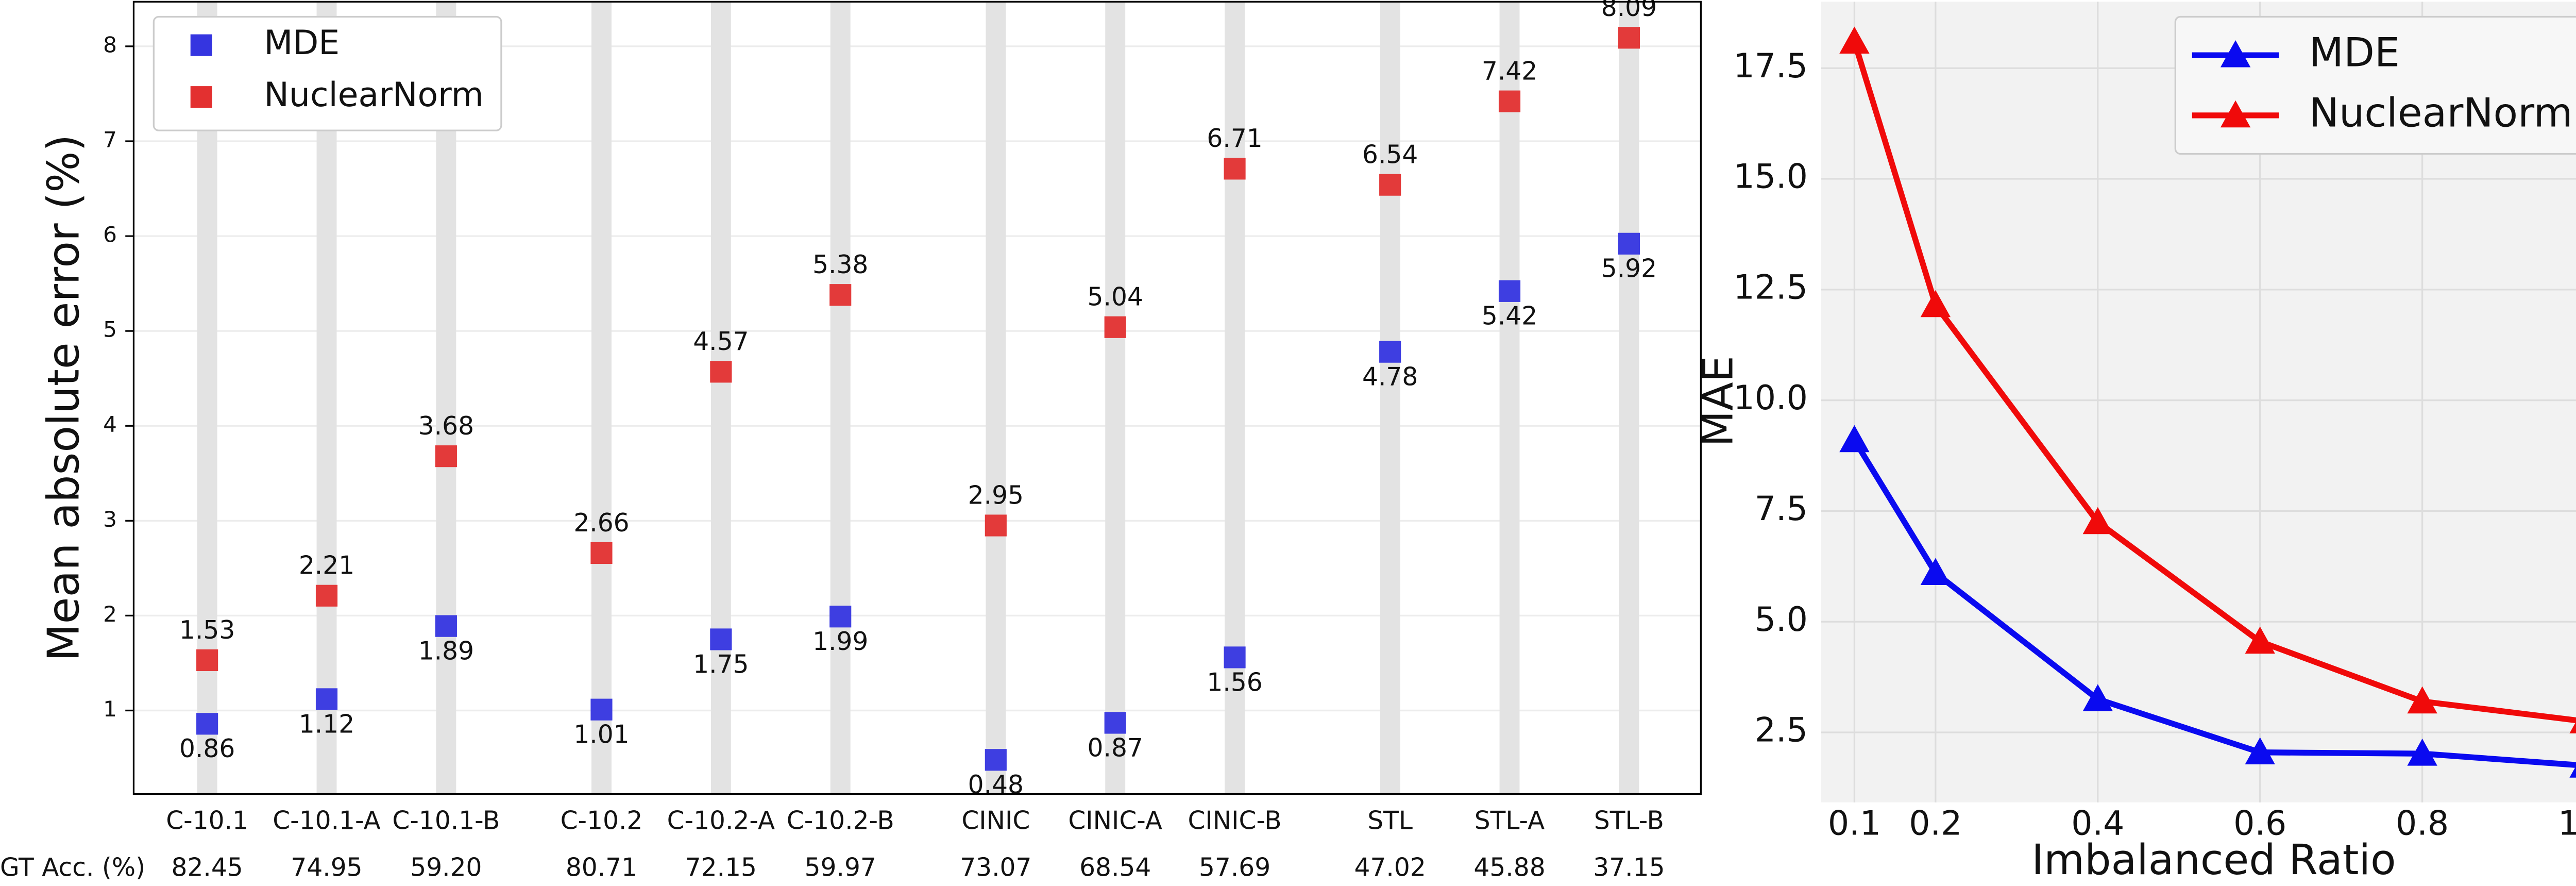 The height and width of the screenshot is (886, 2576). What do you see at coordinates (1390, 867) in the screenshot?
I see `gt-acc-value: 47.02` at bounding box center [1390, 867].